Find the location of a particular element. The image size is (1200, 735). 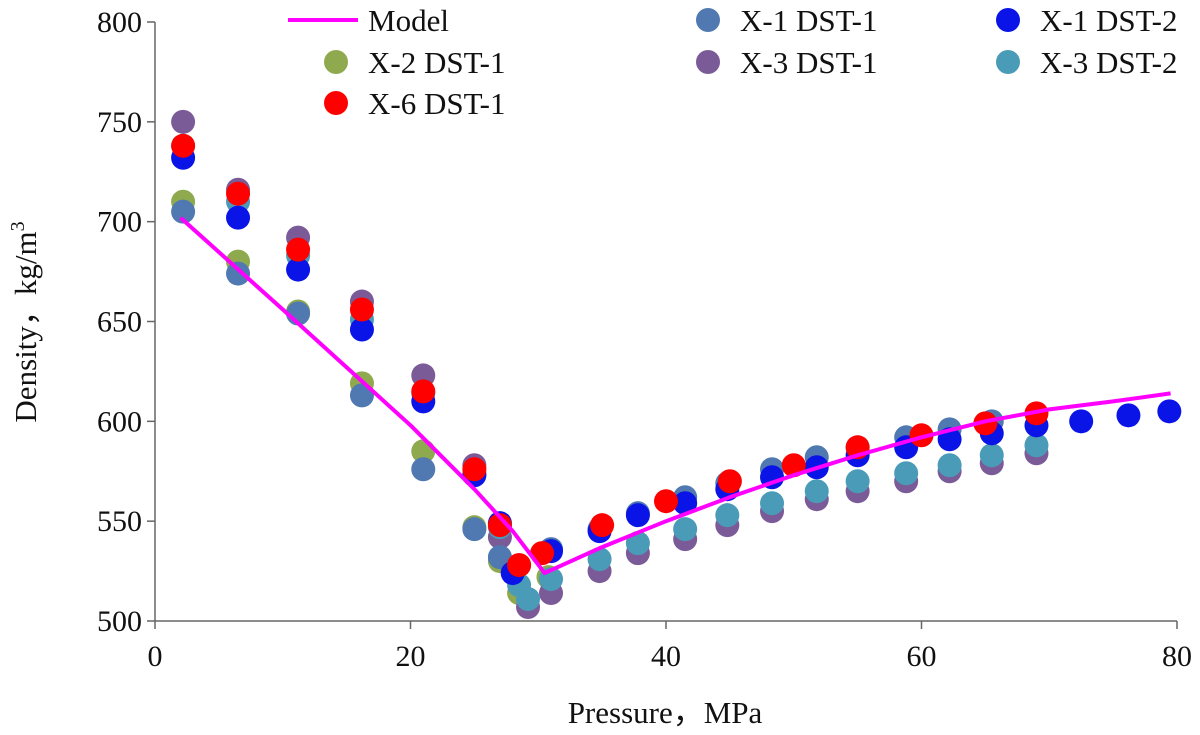

x-tick-label: 80 is located at coordinates (1177, 656).